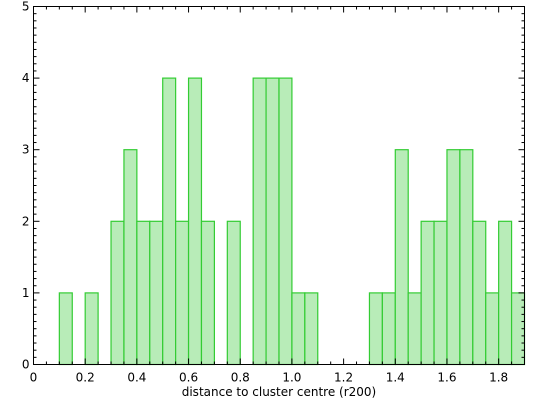 This screenshot has width=535, height=400. What do you see at coordinates (446, 378) in the screenshot?
I see `x-tick-label: 1.6` at bounding box center [446, 378].